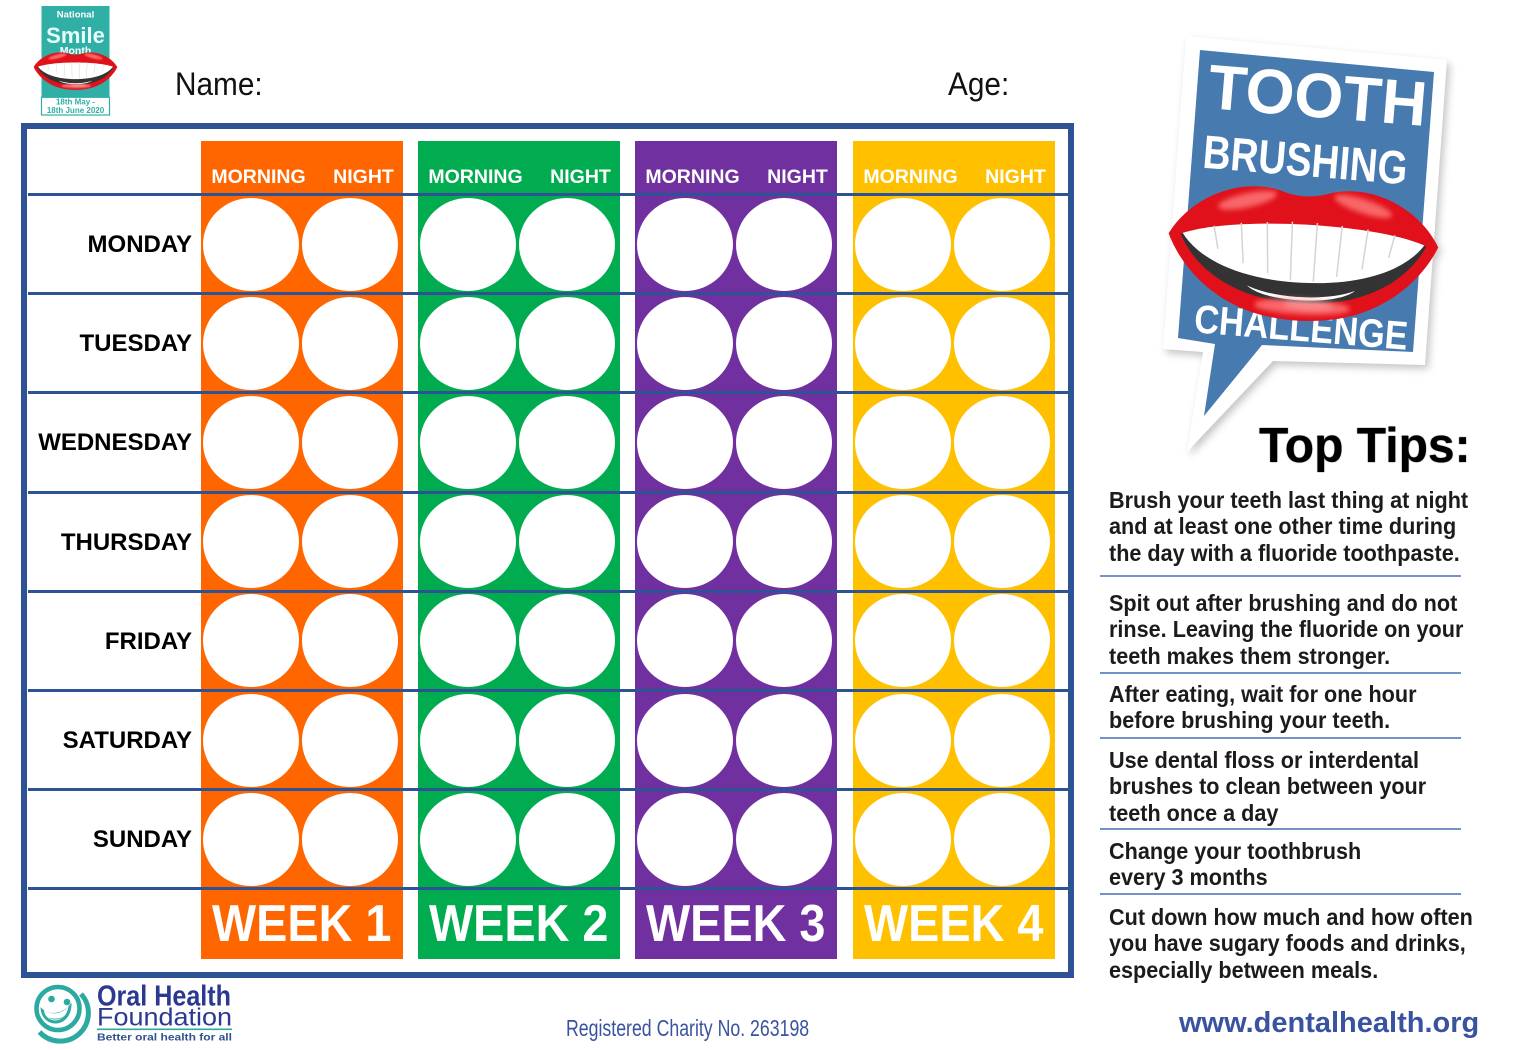  Describe the element at coordinates (75, 102) in the screenshot. I see `svg-text: 18th May -` at that location.